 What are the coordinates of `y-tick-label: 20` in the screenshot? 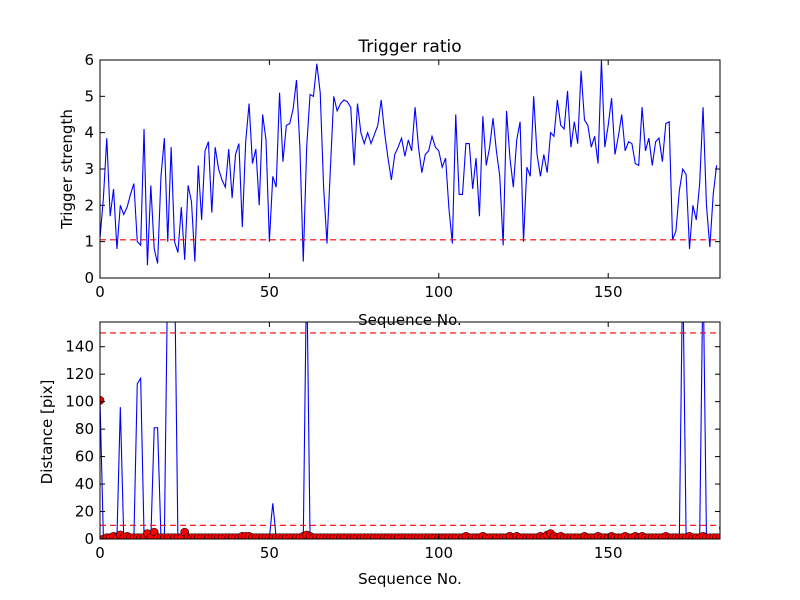 It's located at (84, 512).